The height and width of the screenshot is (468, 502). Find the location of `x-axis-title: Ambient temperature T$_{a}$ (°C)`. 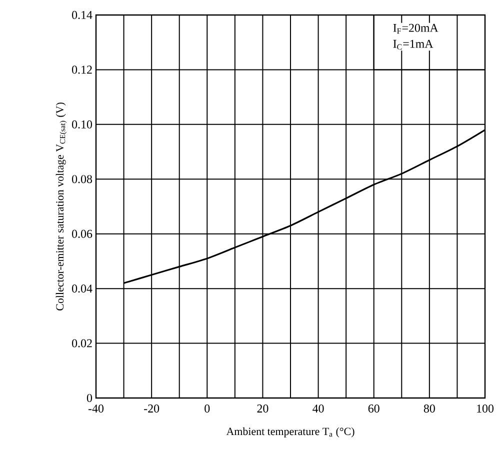

x-axis-title: Ambient temperature T$_{a}$ (°C) is located at coordinates (290, 432).